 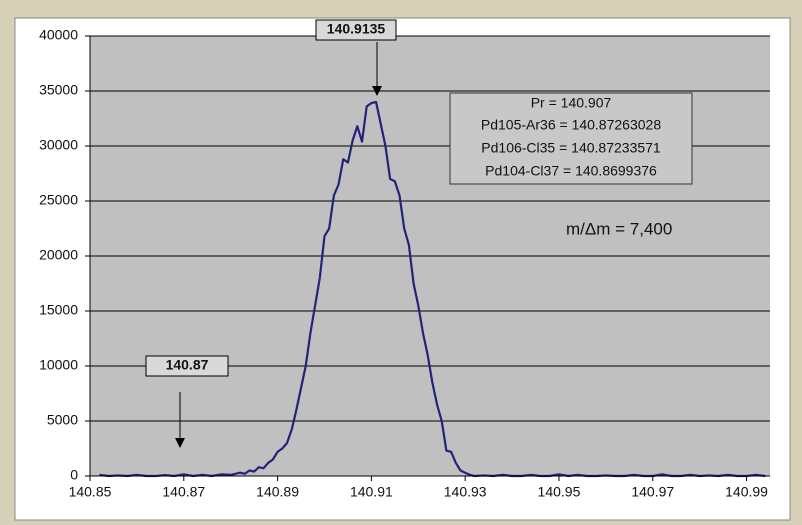 I want to click on y-tick-label: 15000, so click(x=58, y=310).